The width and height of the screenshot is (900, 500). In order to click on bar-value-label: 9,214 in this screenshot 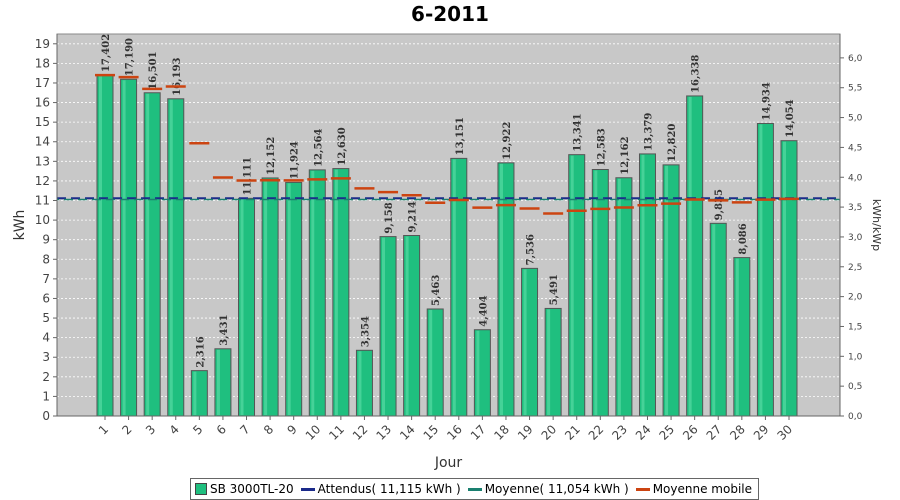, I will do `click(413, 216)`.